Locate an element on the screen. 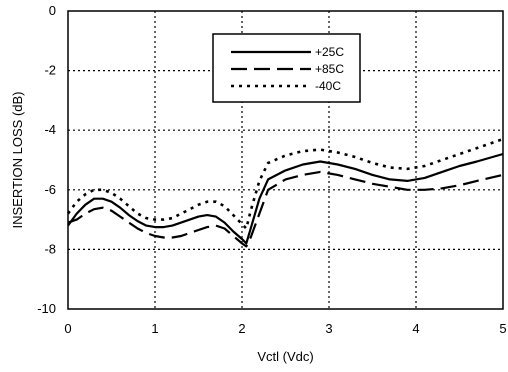 The height and width of the screenshot is (372, 508). y-axis-label: INSERTION LOSS (dB) is located at coordinates (17, 159).